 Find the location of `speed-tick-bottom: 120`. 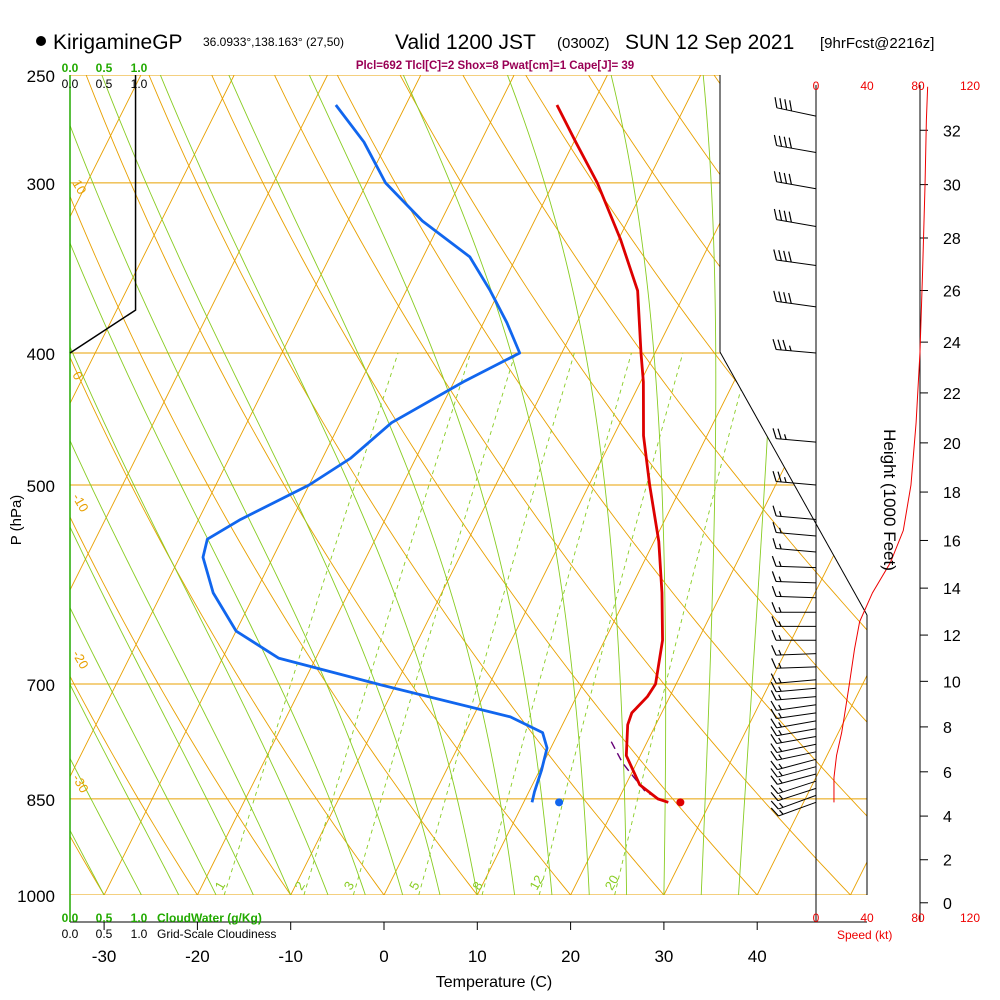

speed-tick-bottom: 120 is located at coordinates (970, 918).